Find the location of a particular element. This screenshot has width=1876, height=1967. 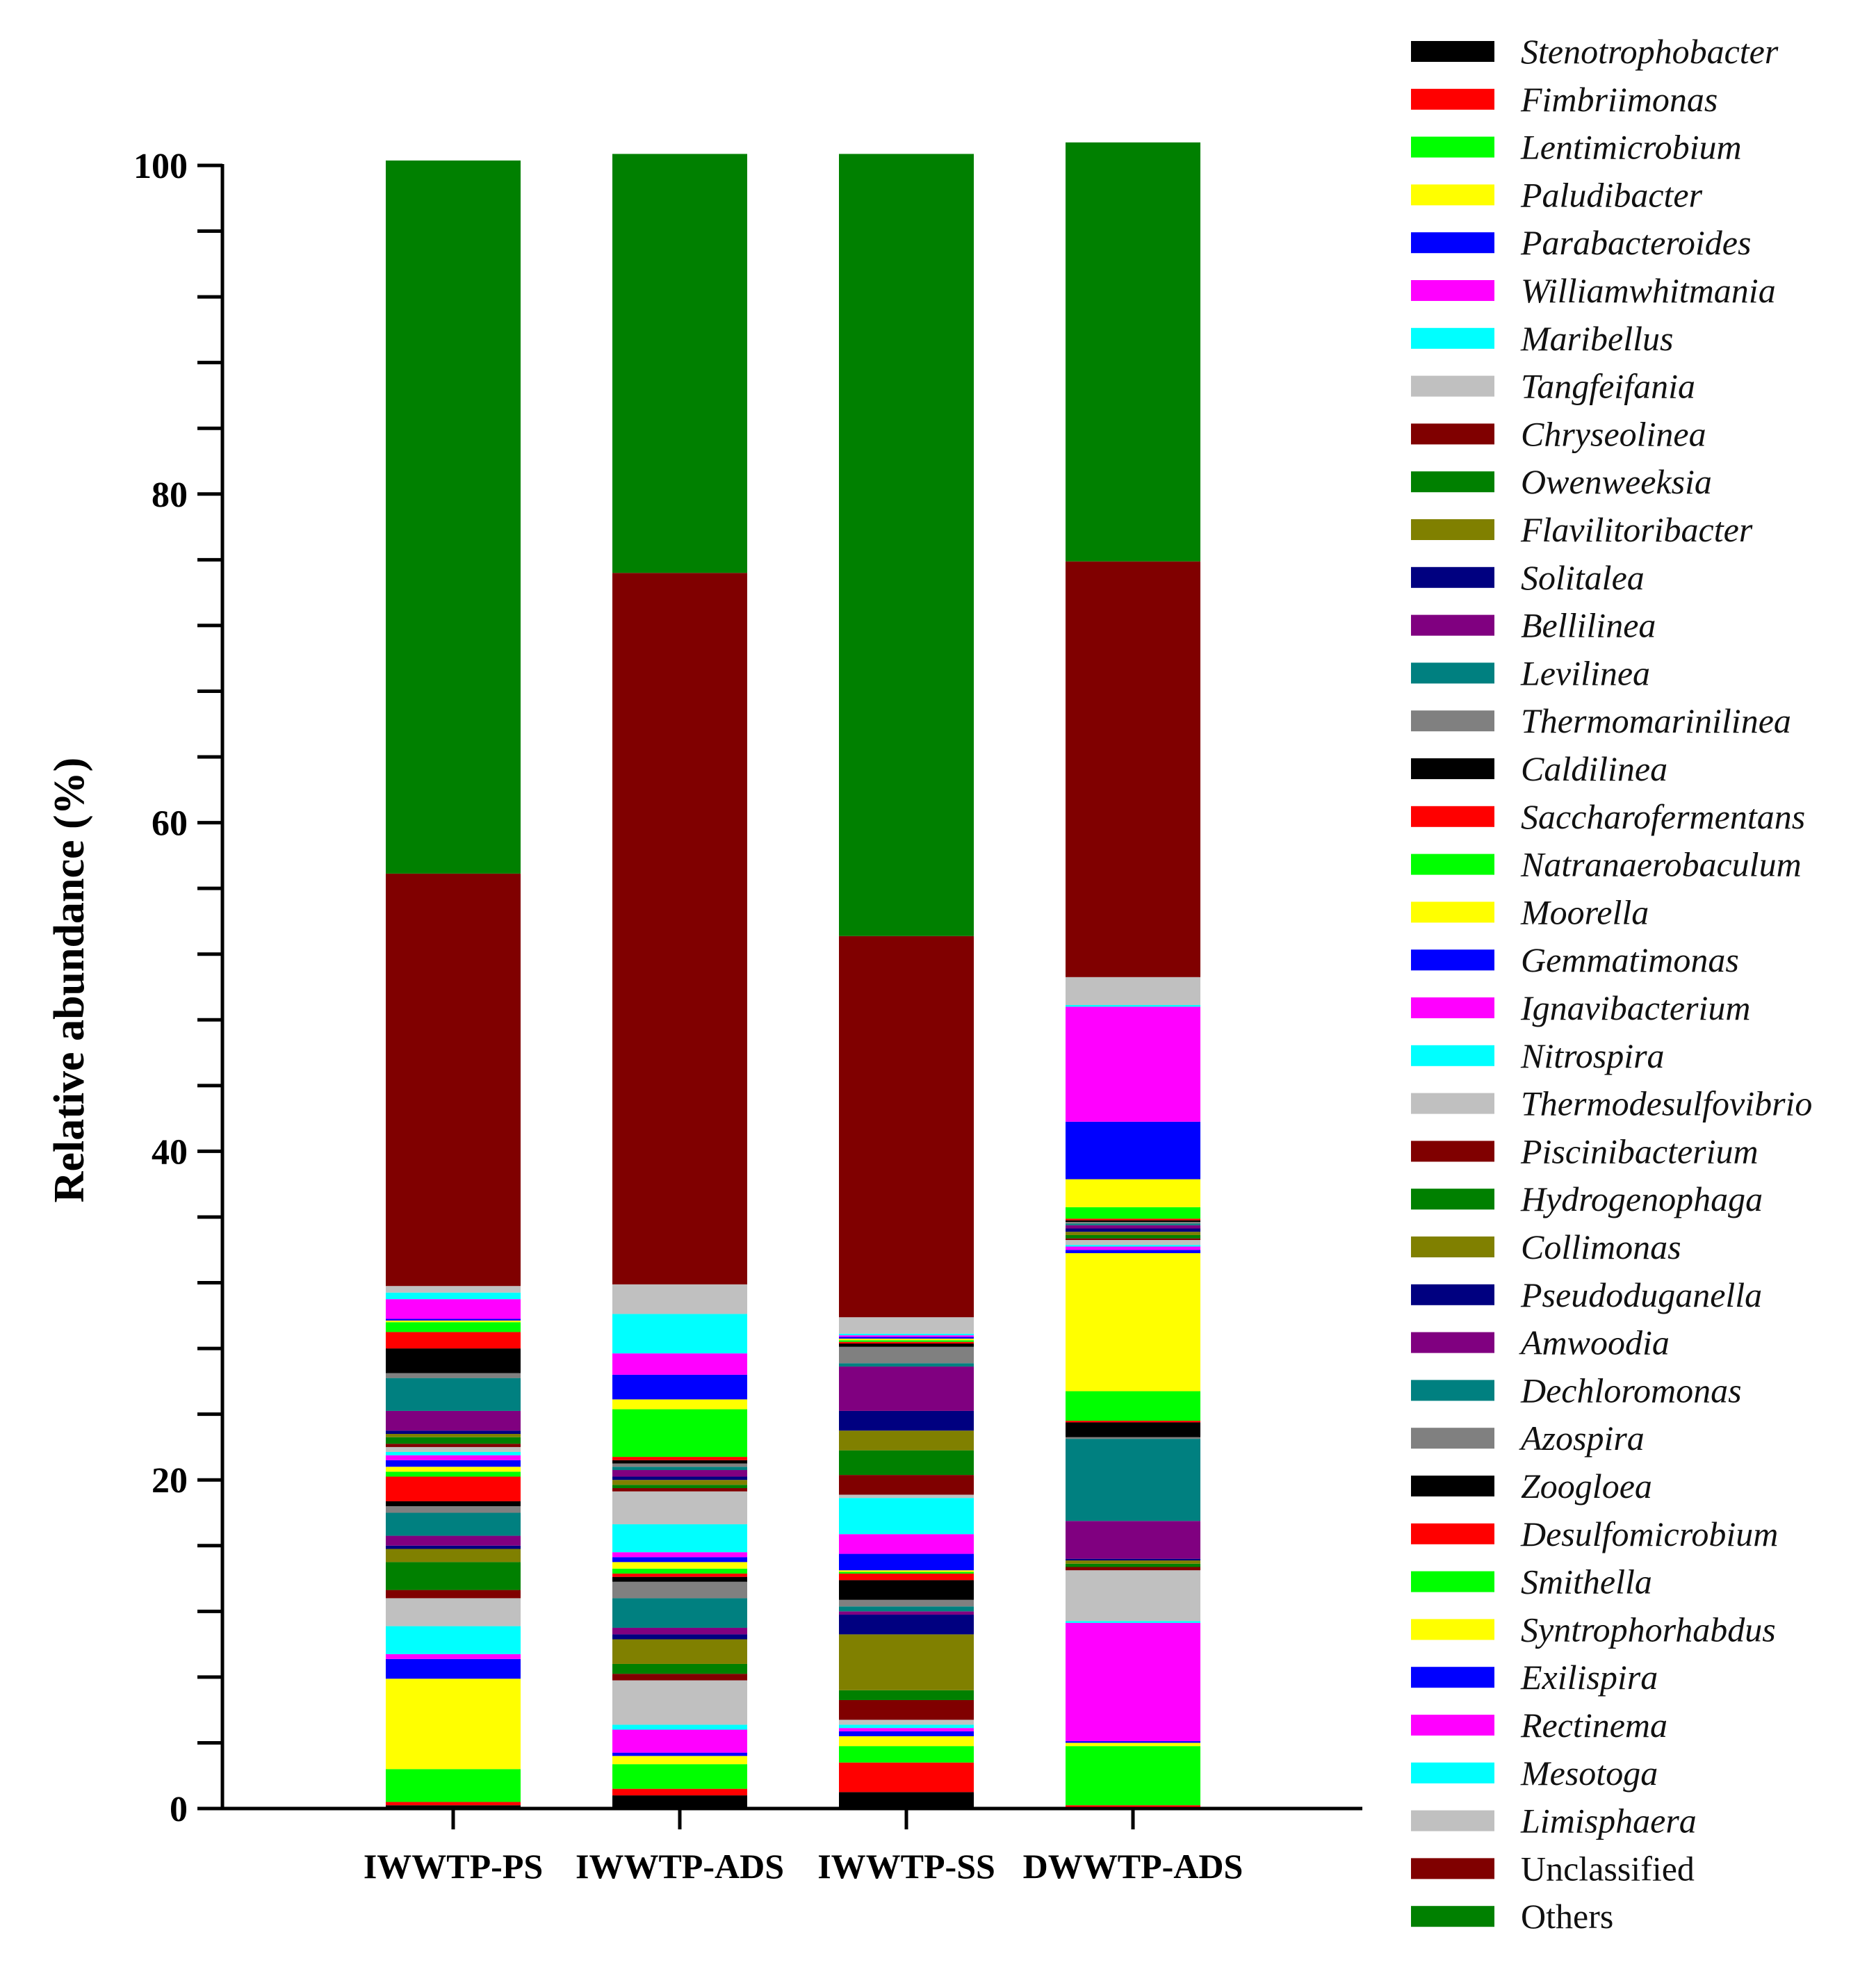

bar-segment-thermomarinilinea is located at coordinates (453, 1509).